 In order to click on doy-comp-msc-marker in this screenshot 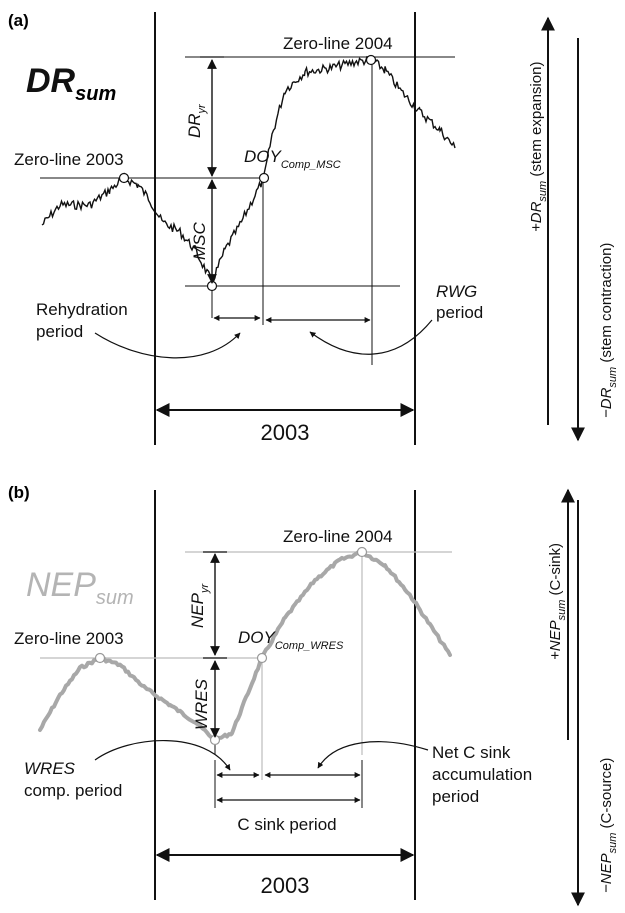, I will do `click(264, 178)`.